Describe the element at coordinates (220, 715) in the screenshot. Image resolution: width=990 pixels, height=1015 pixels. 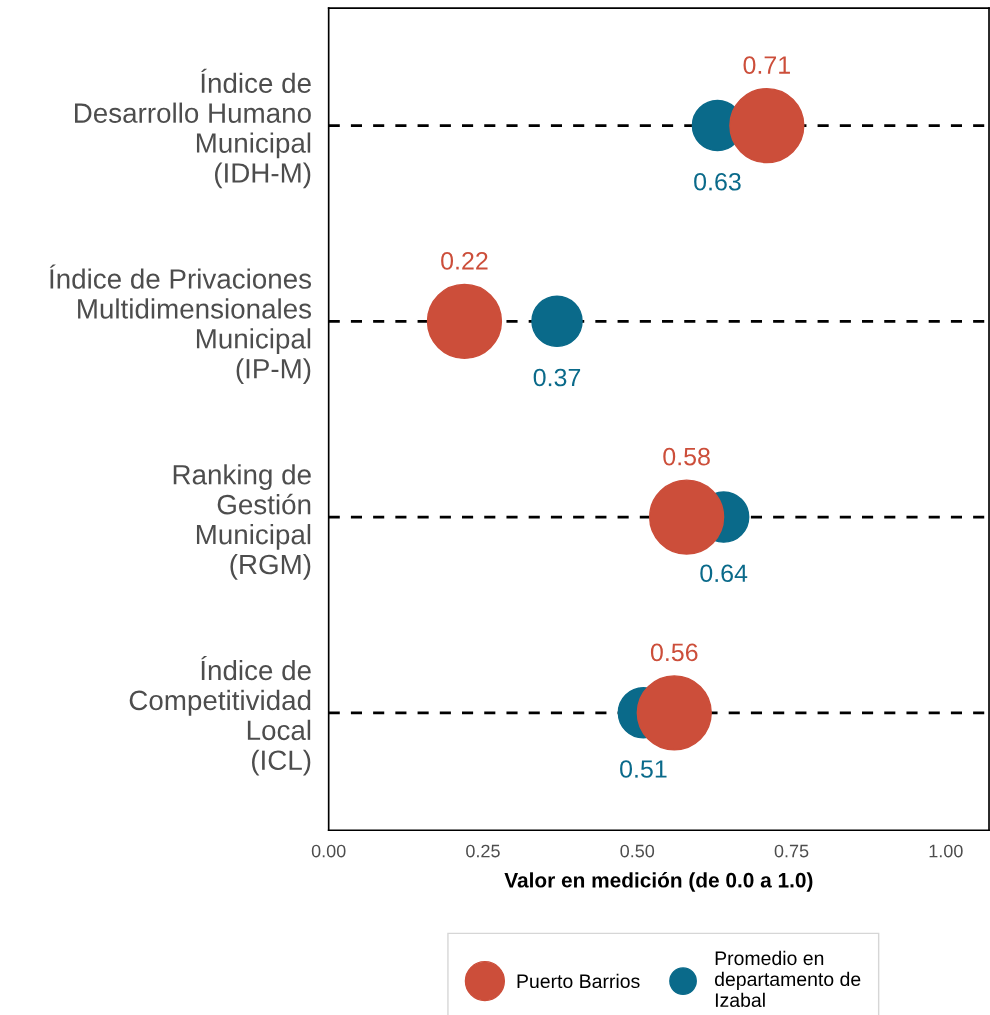
I see `y-tick-label: Índice de Competitividad Local (ICL)` at that location.